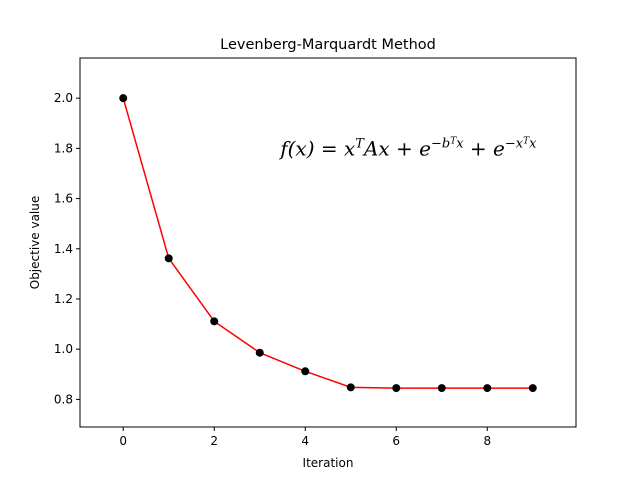  Describe the element at coordinates (63, 148) in the screenshot. I see `y-tick-label: 1.8` at that location.